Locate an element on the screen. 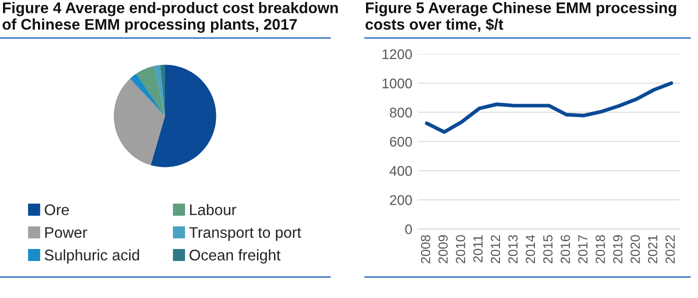 Image resolution: width=698 pixels, height=298 pixels. y-tick-label: 1200 is located at coordinates (397, 54).